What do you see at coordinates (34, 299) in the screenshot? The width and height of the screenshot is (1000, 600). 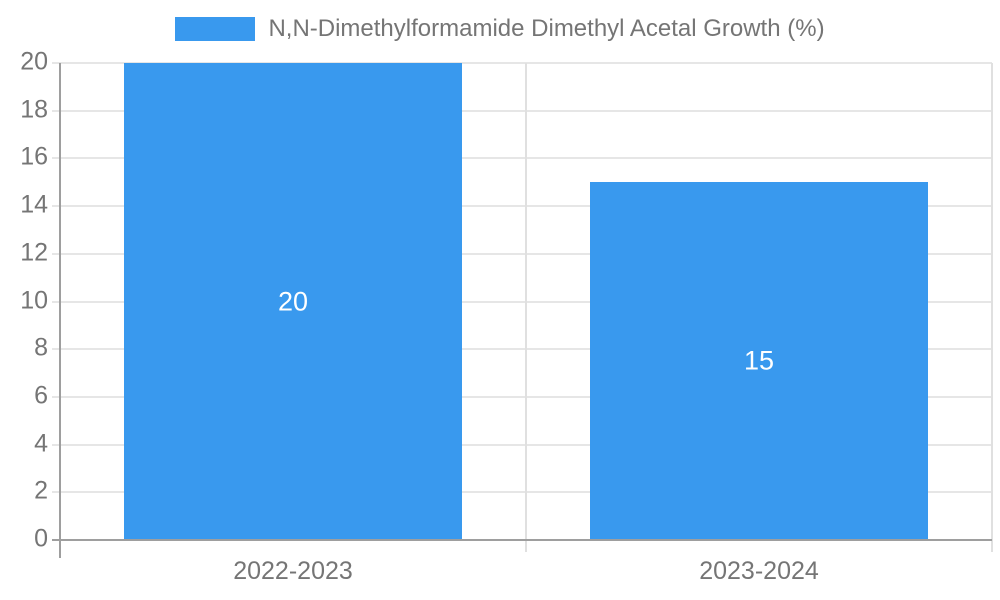 I see `y-tick-label: 10` at bounding box center [34, 299].